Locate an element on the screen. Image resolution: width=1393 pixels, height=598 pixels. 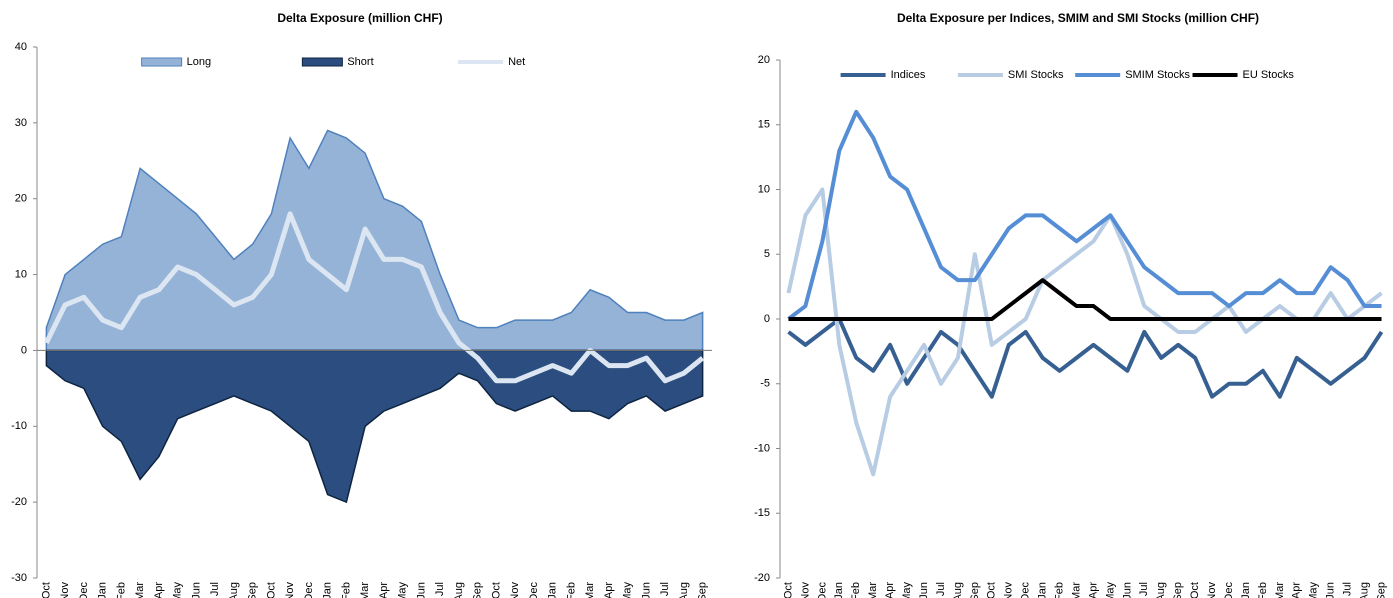
chart-title: Delta Exposure (million CHF) is located at coordinates (359, 18).